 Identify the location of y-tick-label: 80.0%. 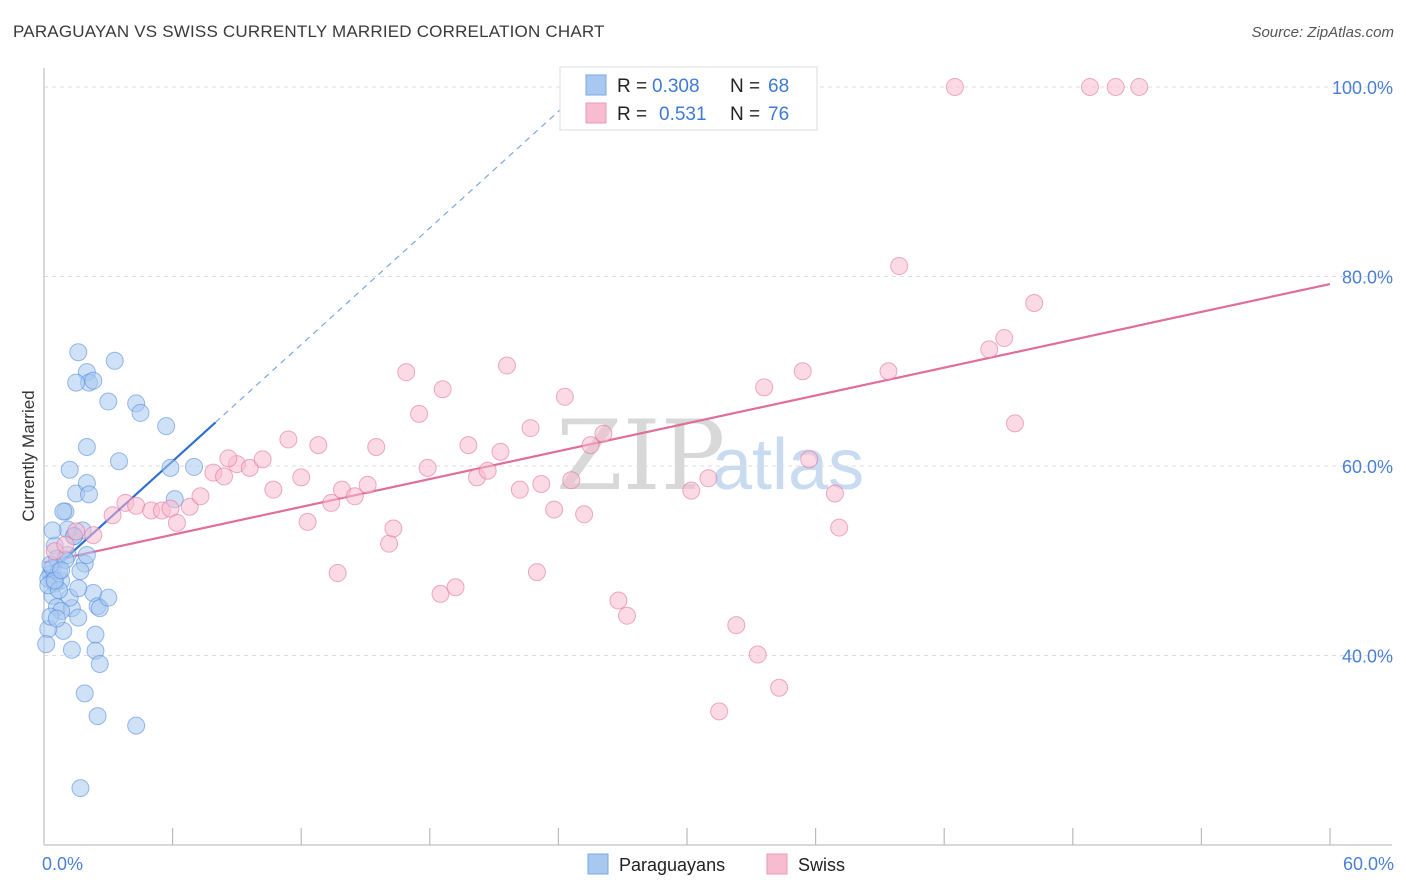
(1367, 277).